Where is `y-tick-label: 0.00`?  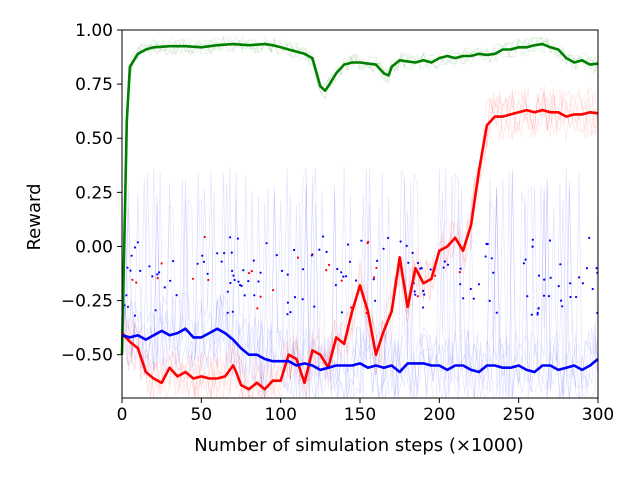 y-tick-label: 0.00 is located at coordinates (94, 247).